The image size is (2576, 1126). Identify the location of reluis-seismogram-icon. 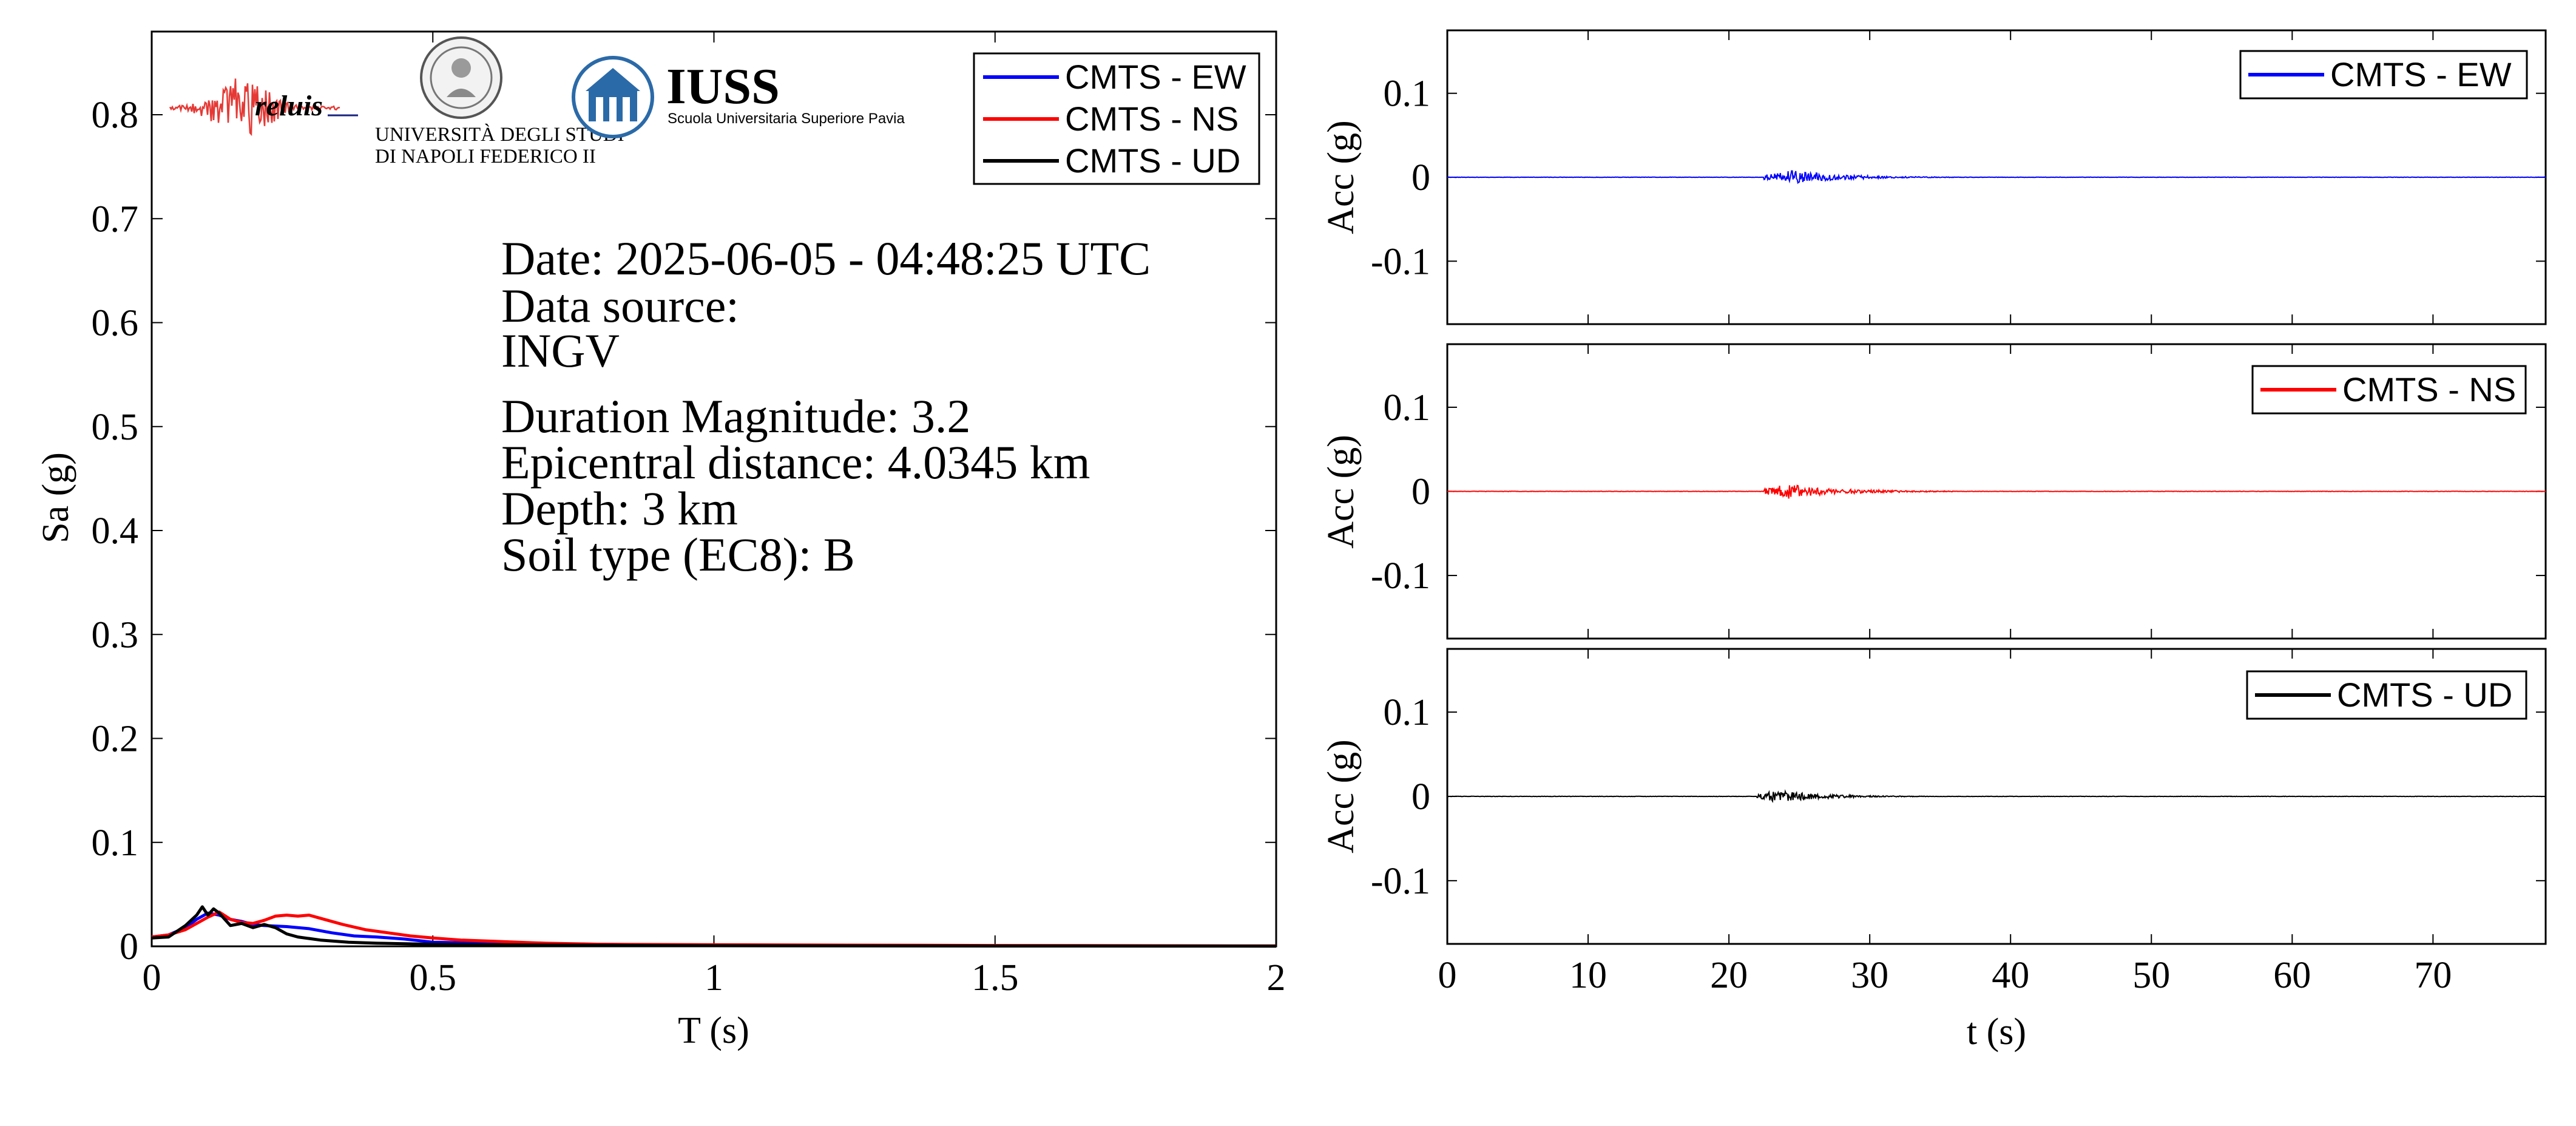
(254, 107).